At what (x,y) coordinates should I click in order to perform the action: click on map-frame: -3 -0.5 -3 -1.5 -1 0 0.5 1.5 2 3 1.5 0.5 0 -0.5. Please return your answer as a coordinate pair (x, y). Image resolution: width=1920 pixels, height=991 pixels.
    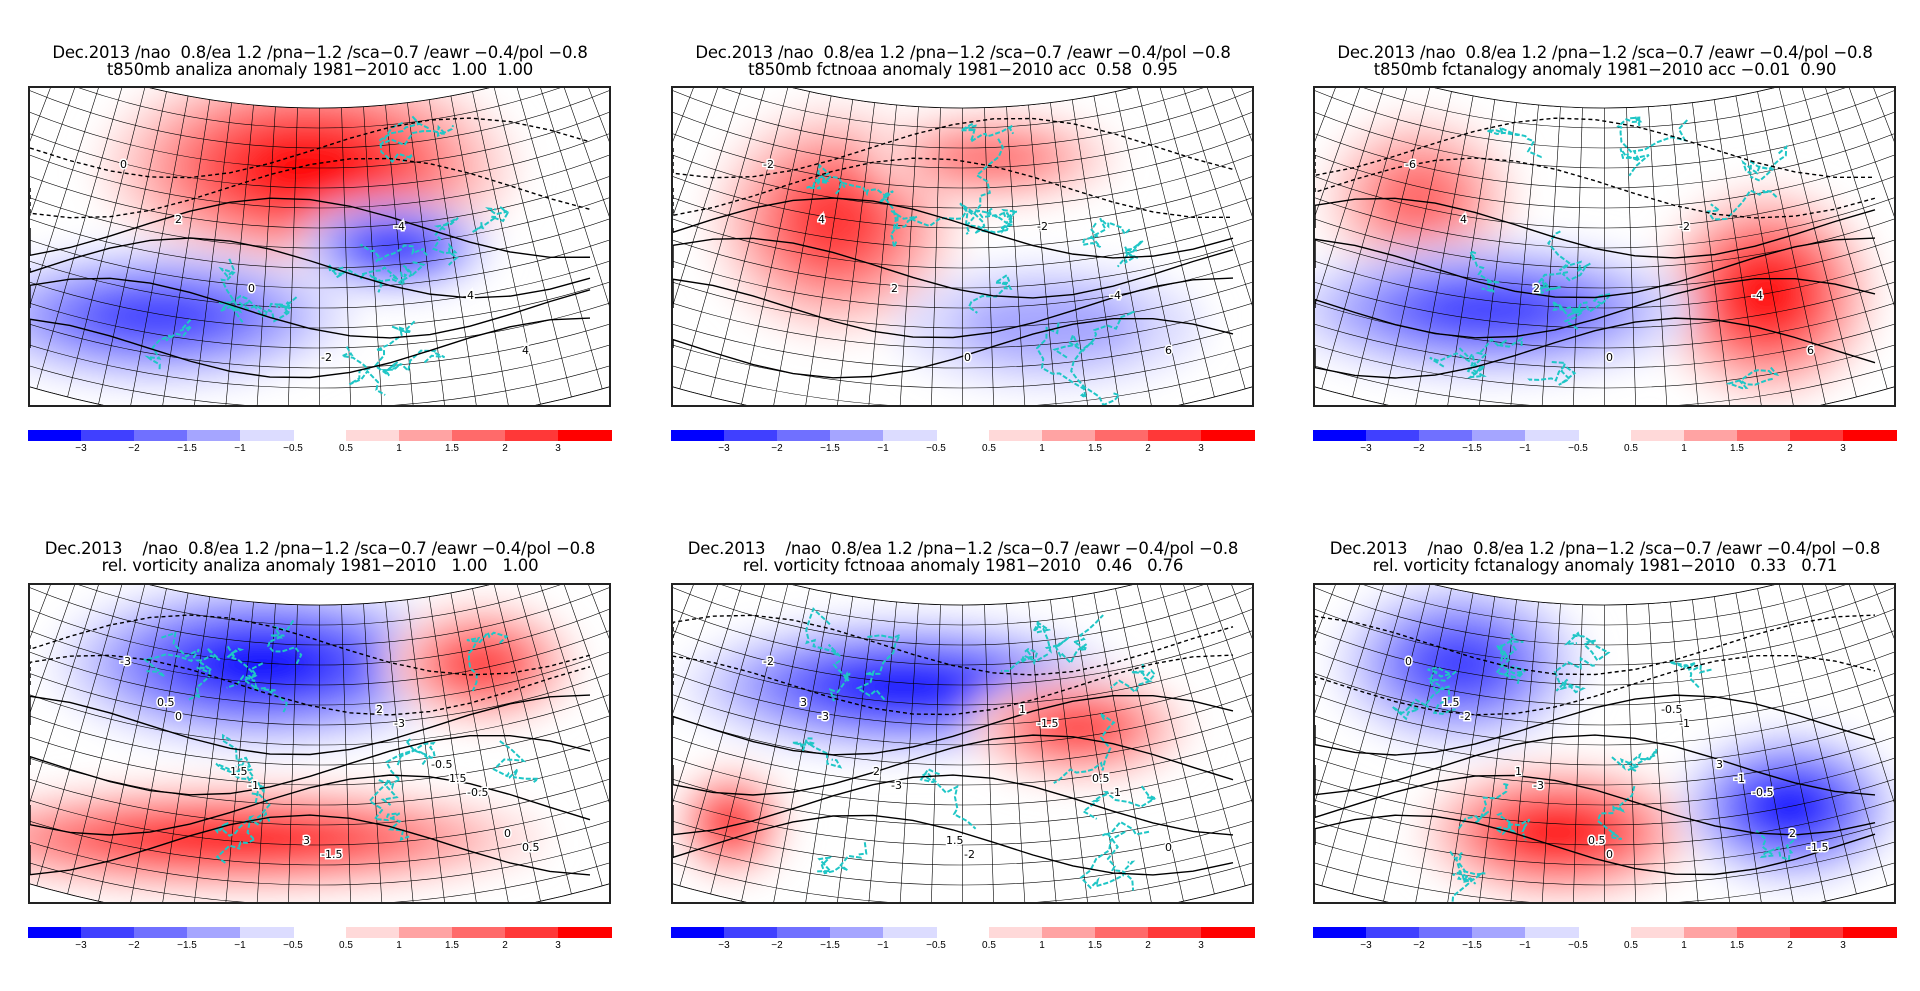
    Looking at the image, I should click on (319, 743).